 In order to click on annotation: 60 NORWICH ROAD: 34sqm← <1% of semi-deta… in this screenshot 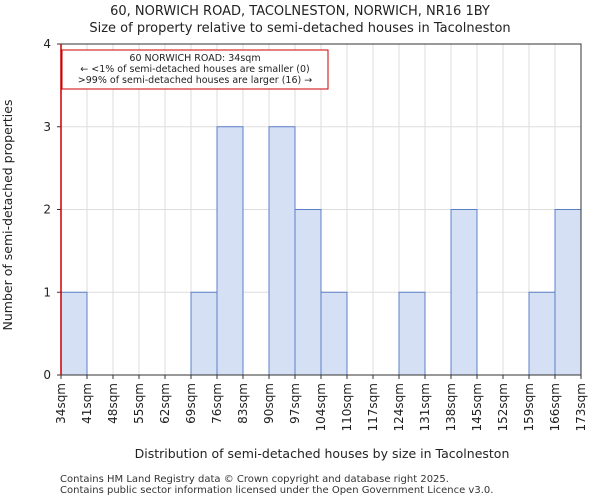, I will do `click(195, 69)`.